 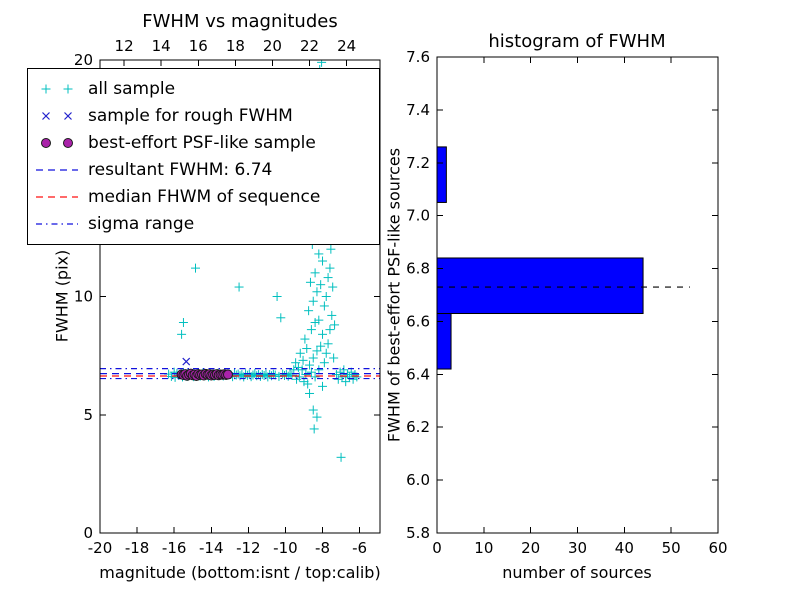 I want to click on legend-entry-1: sample for rough FWHM, so click(x=203, y=115).